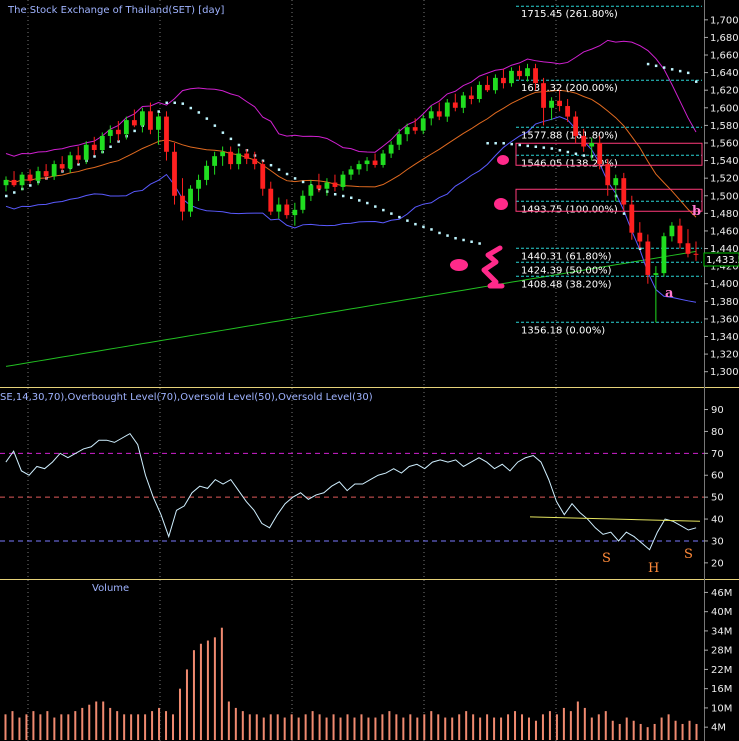  What do you see at coordinates (724, 179) in the screenshot?
I see `price-tick-label: 1,520` at bounding box center [724, 179].